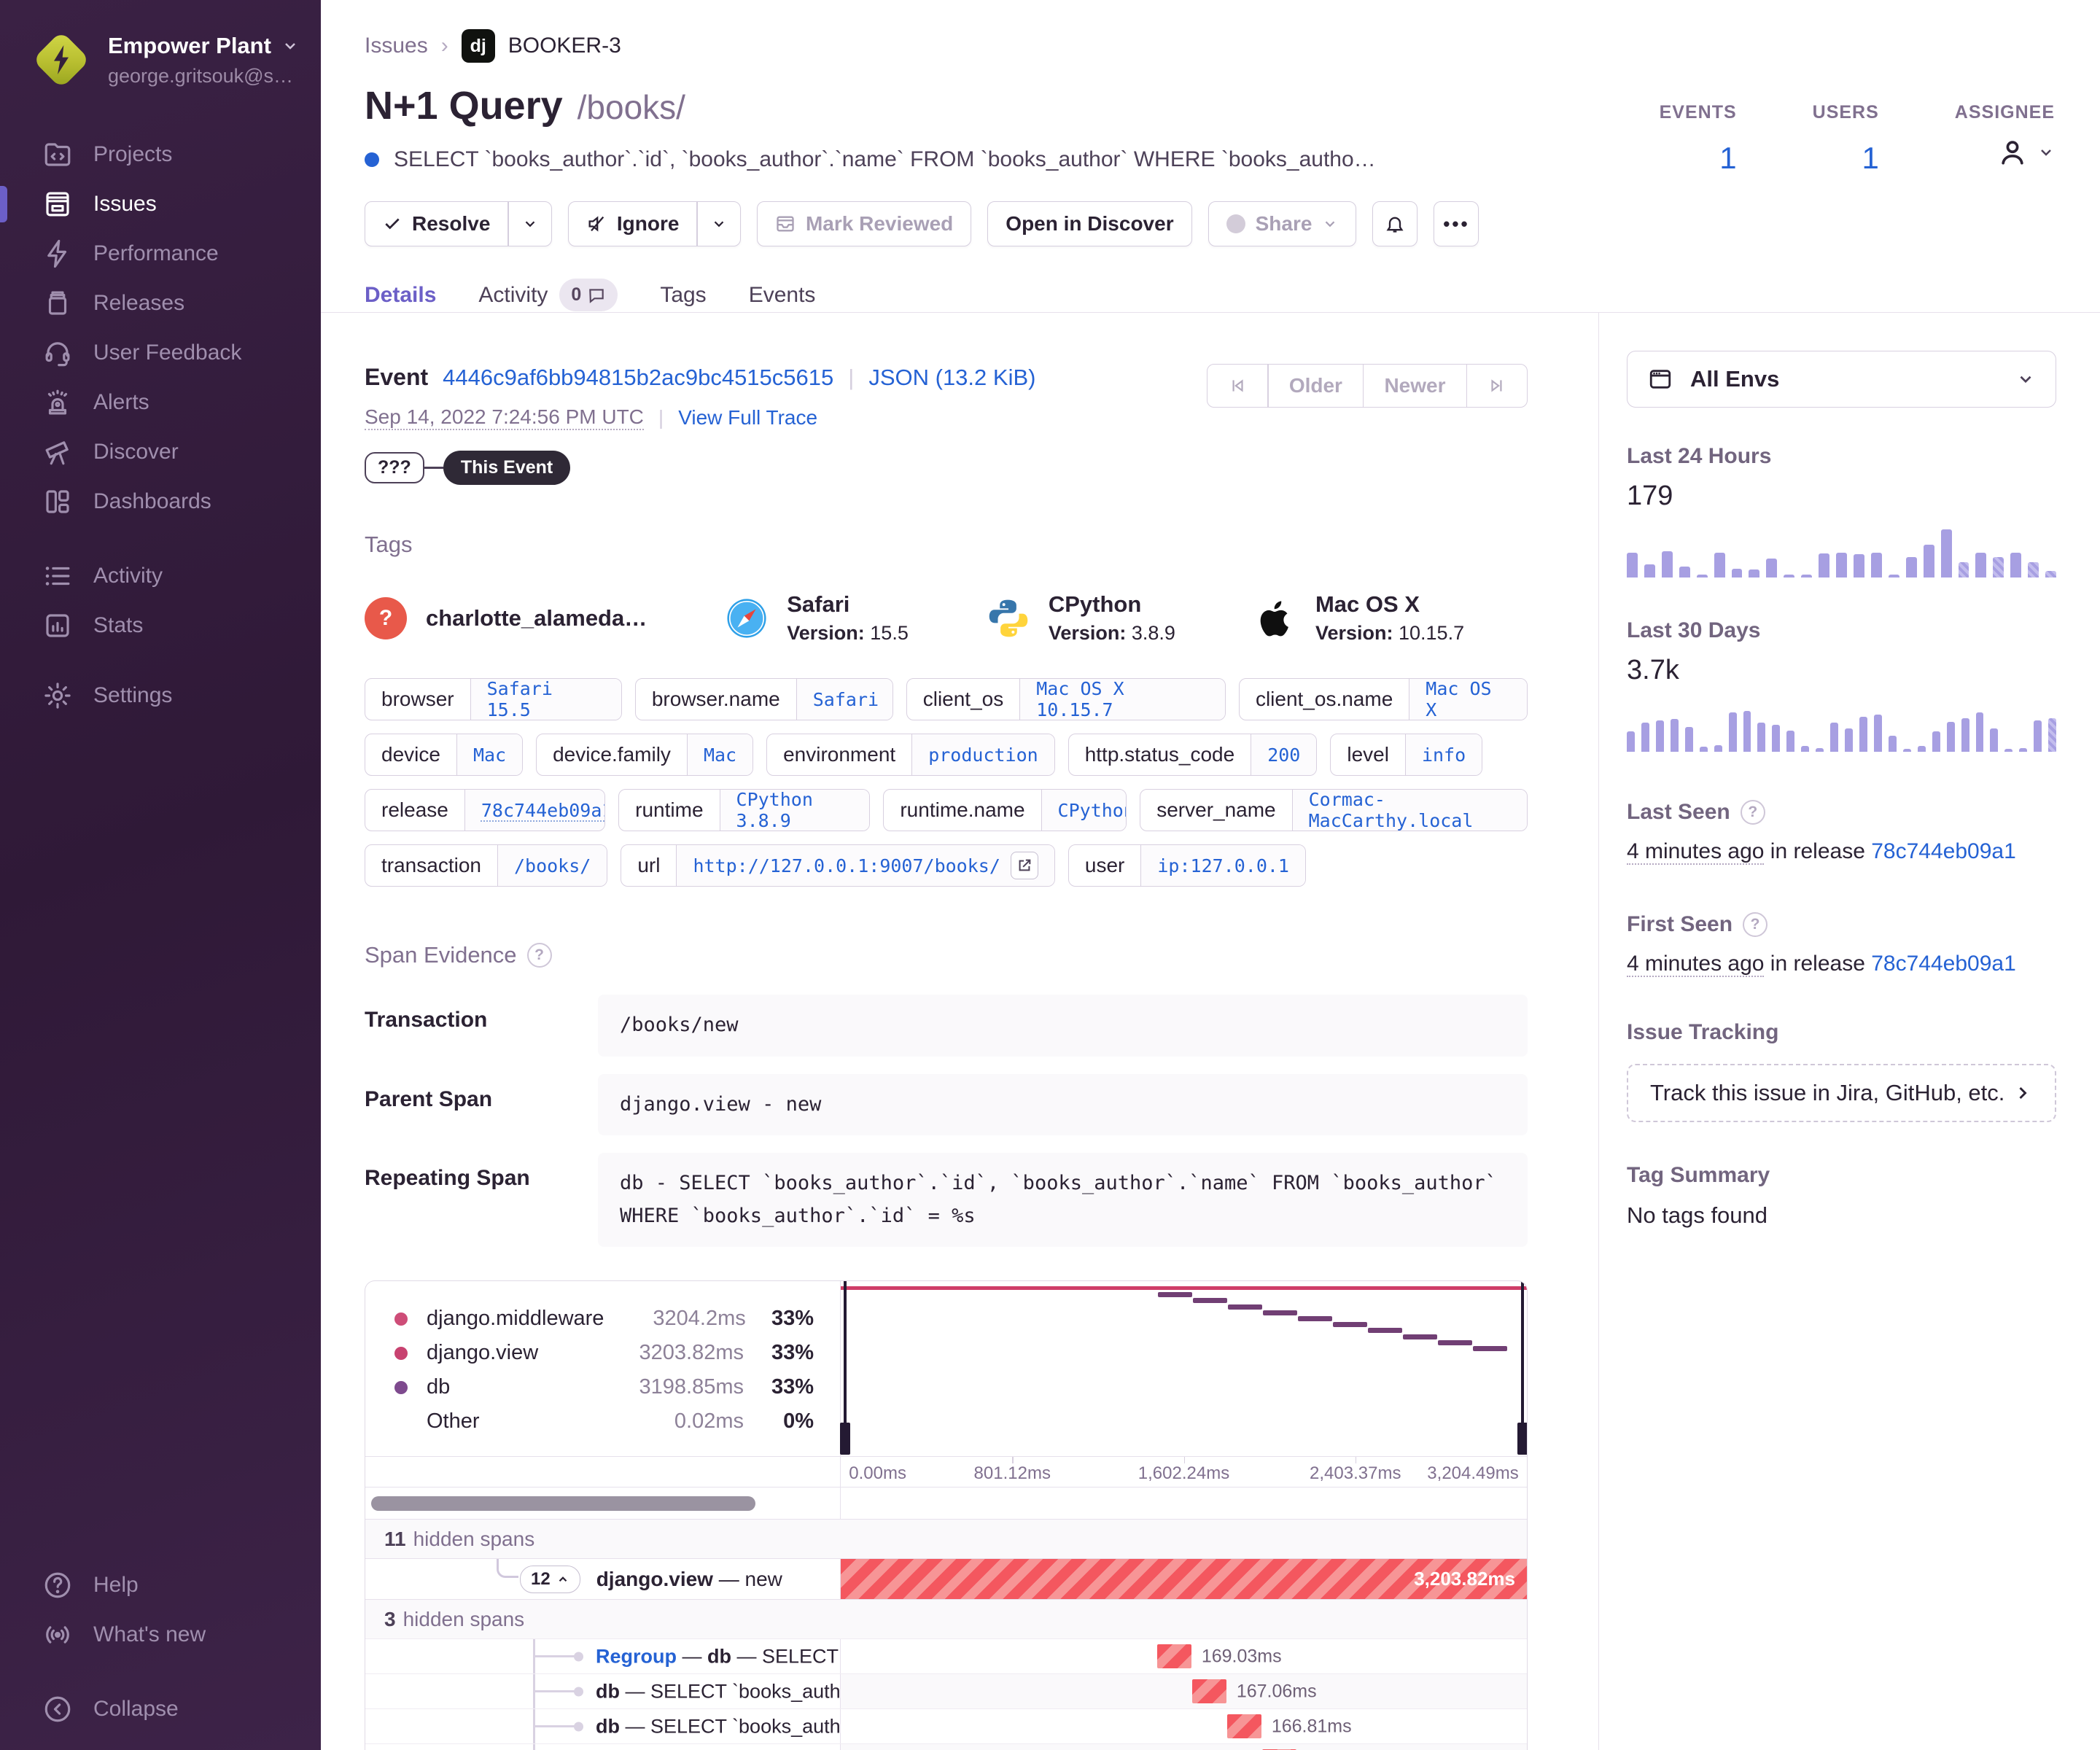  What do you see at coordinates (1415, 385) in the screenshot?
I see `newer-event-button: Newer` at bounding box center [1415, 385].